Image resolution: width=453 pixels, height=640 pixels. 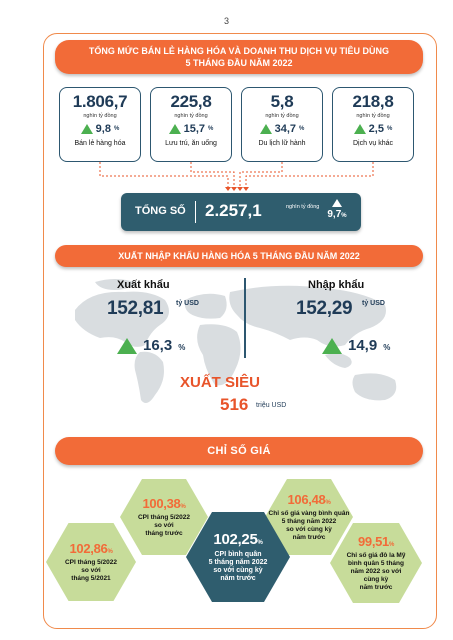 I want to click on price-desc: CPI tháng 5/2022 so với tháng trước, so click(x=164, y=525).